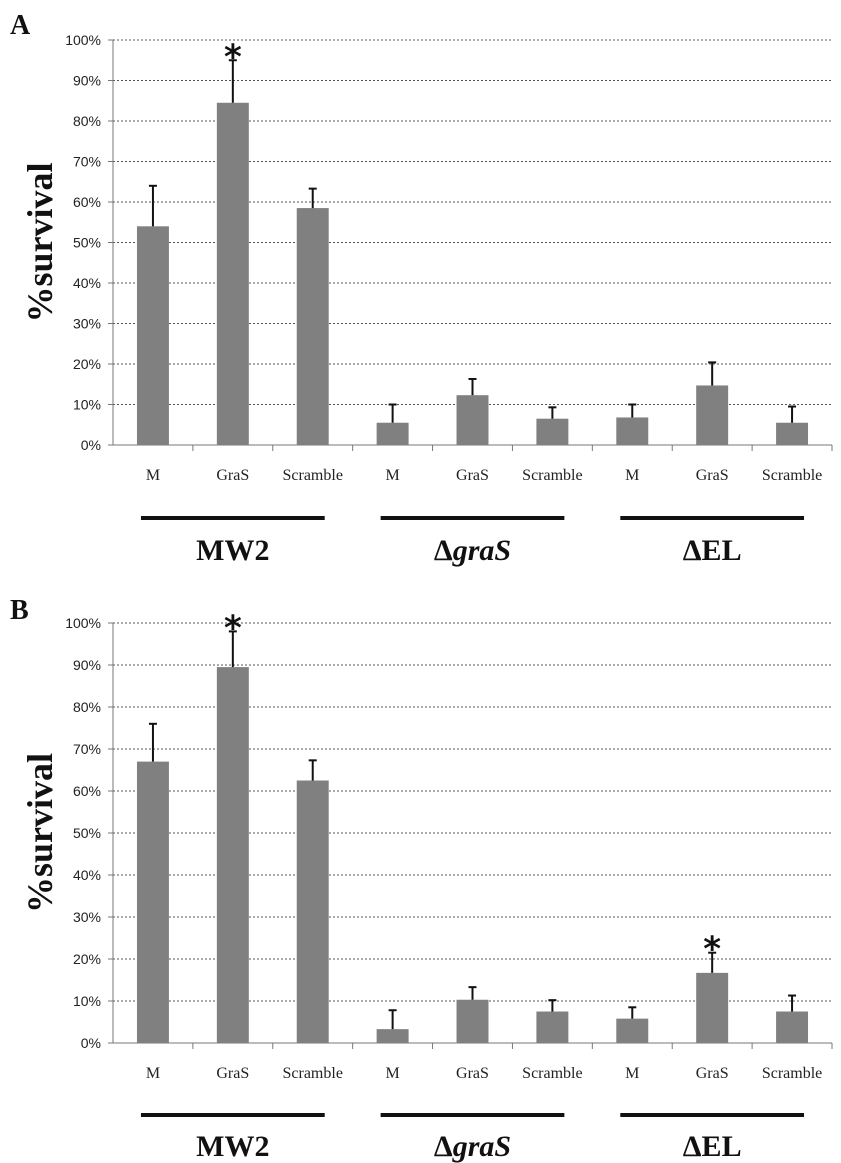 The image size is (841, 1163). What do you see at coordinates (20, 25) in the screenshot?
I see `panel-label: A` at bounding box center [20, 25].